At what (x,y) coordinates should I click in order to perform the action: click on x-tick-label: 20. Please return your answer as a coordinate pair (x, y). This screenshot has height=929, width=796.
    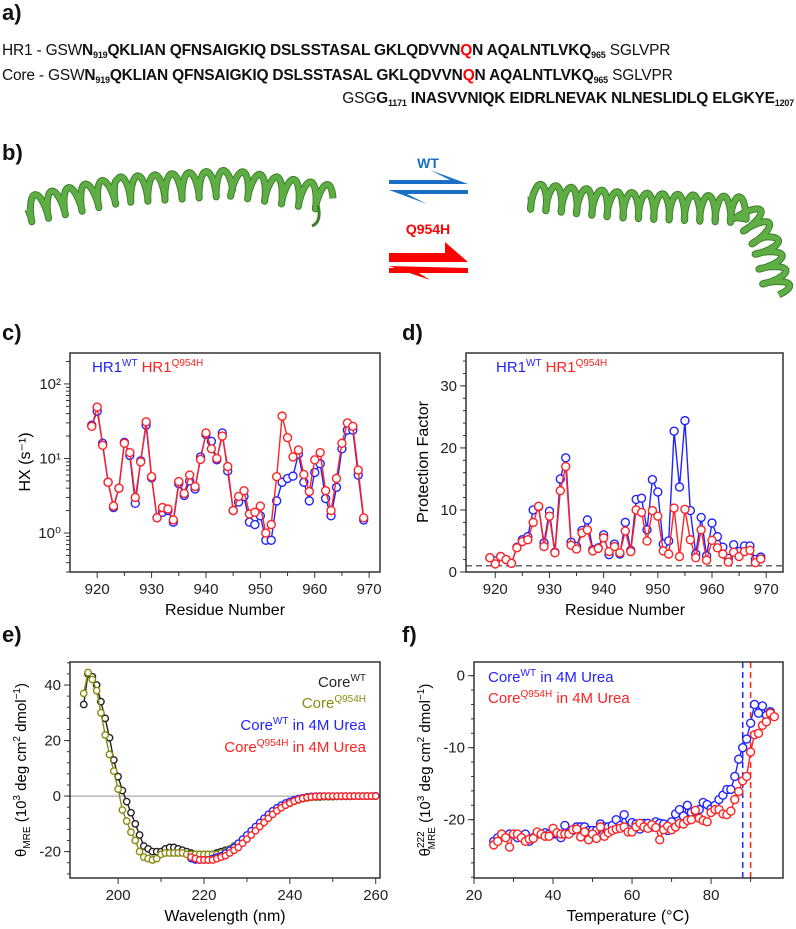
    Looking at the image, I should click on (474, 895).